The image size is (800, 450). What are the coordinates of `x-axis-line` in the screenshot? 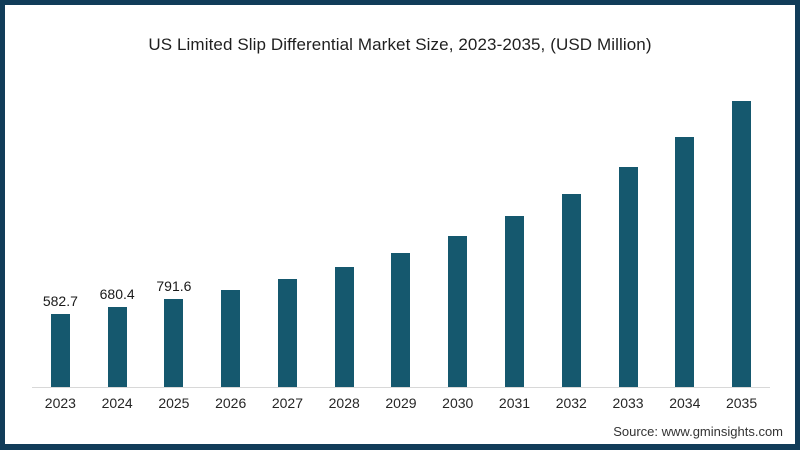 It's located at (401, 387).